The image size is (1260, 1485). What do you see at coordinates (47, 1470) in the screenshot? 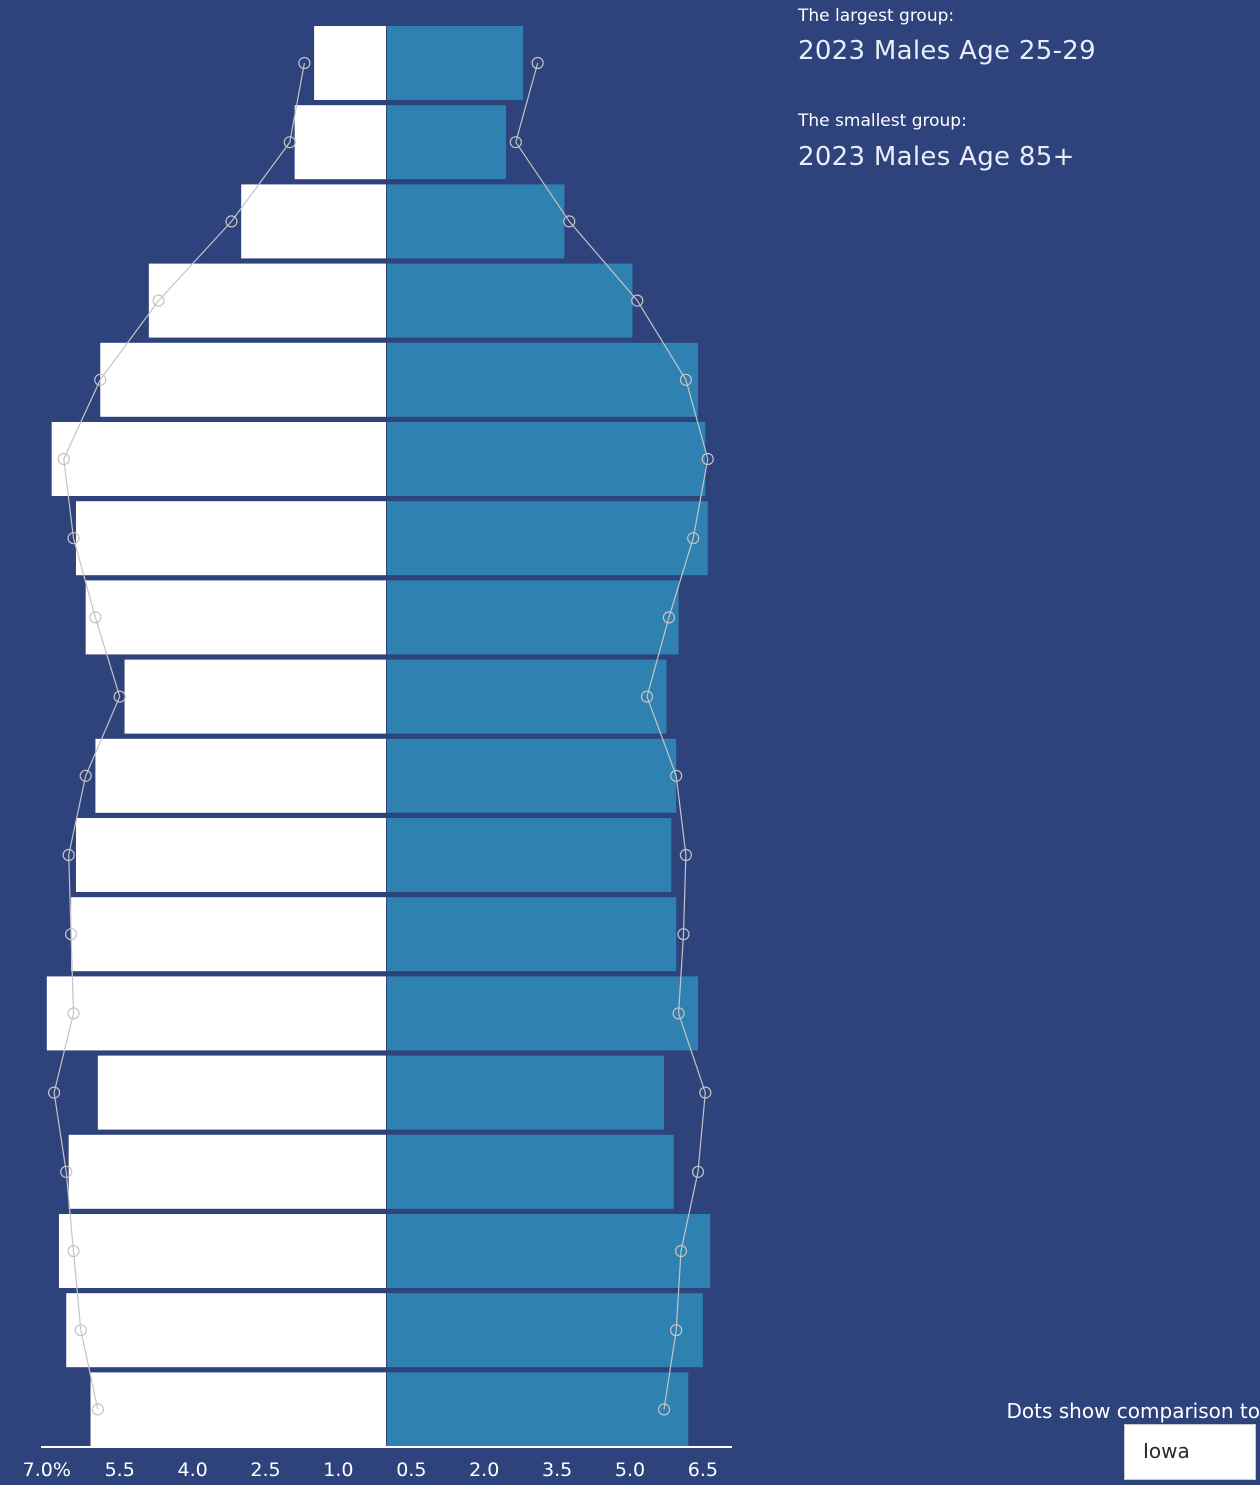
I see `x-tick-label: 7.0%` at bounding box center [47, 1470].